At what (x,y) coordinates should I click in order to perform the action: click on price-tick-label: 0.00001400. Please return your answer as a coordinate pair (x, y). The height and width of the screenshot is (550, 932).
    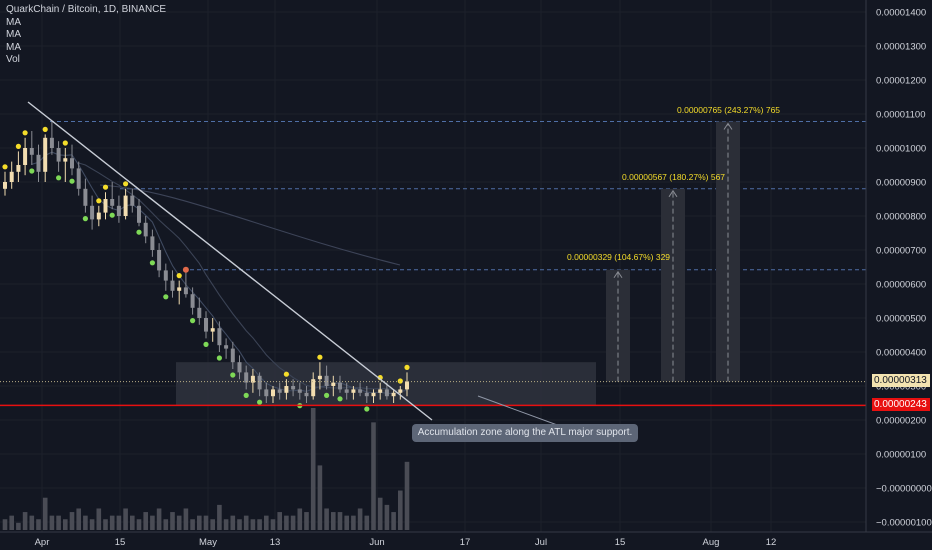
    Looking at the image, I should click on (901, 13).